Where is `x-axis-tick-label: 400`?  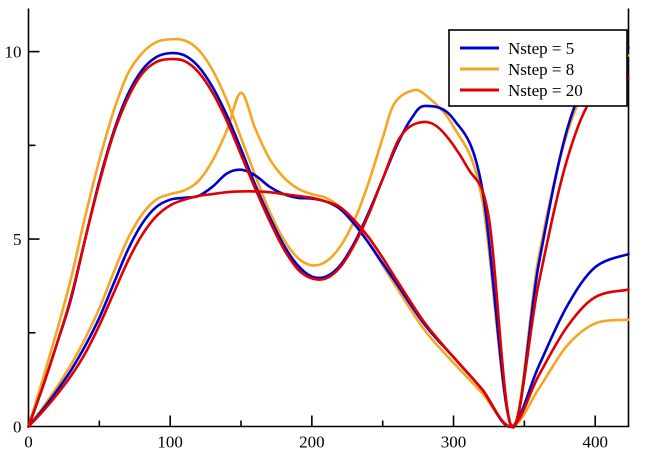 x-axis-tick-label: 400 is located at coordinates (595, 442).